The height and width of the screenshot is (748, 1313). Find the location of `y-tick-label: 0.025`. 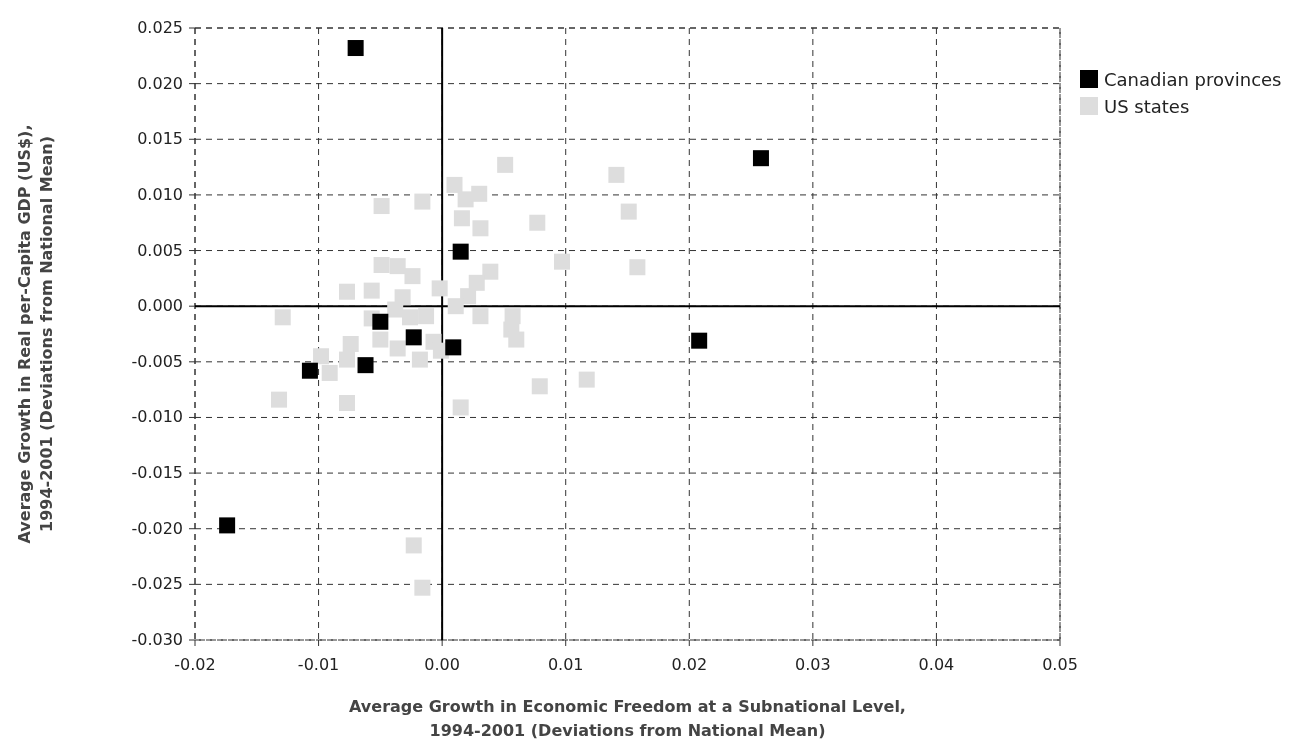

y-tick-label: 0.025 is located at coordinates (160, 27).